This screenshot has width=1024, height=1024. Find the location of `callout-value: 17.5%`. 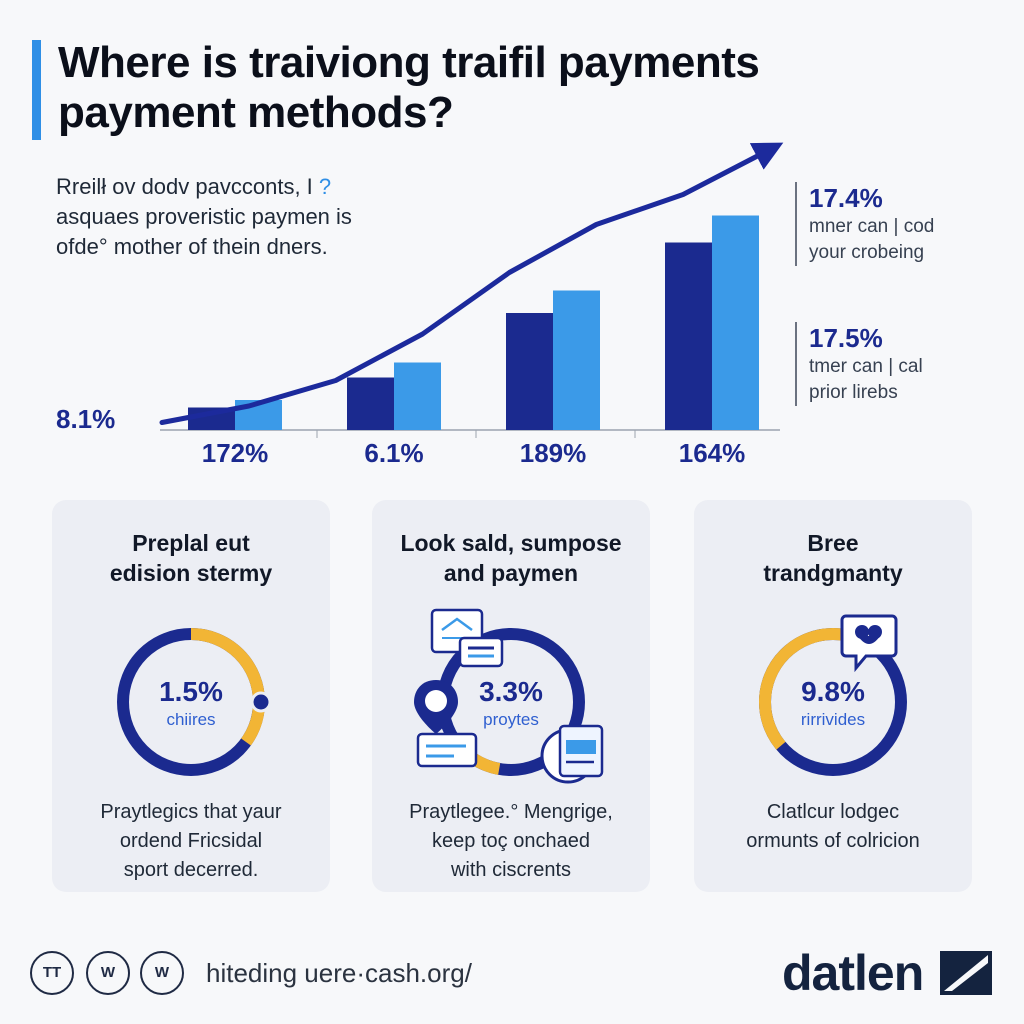

callout-value: 17.5% is located at coordinates (846, 338).